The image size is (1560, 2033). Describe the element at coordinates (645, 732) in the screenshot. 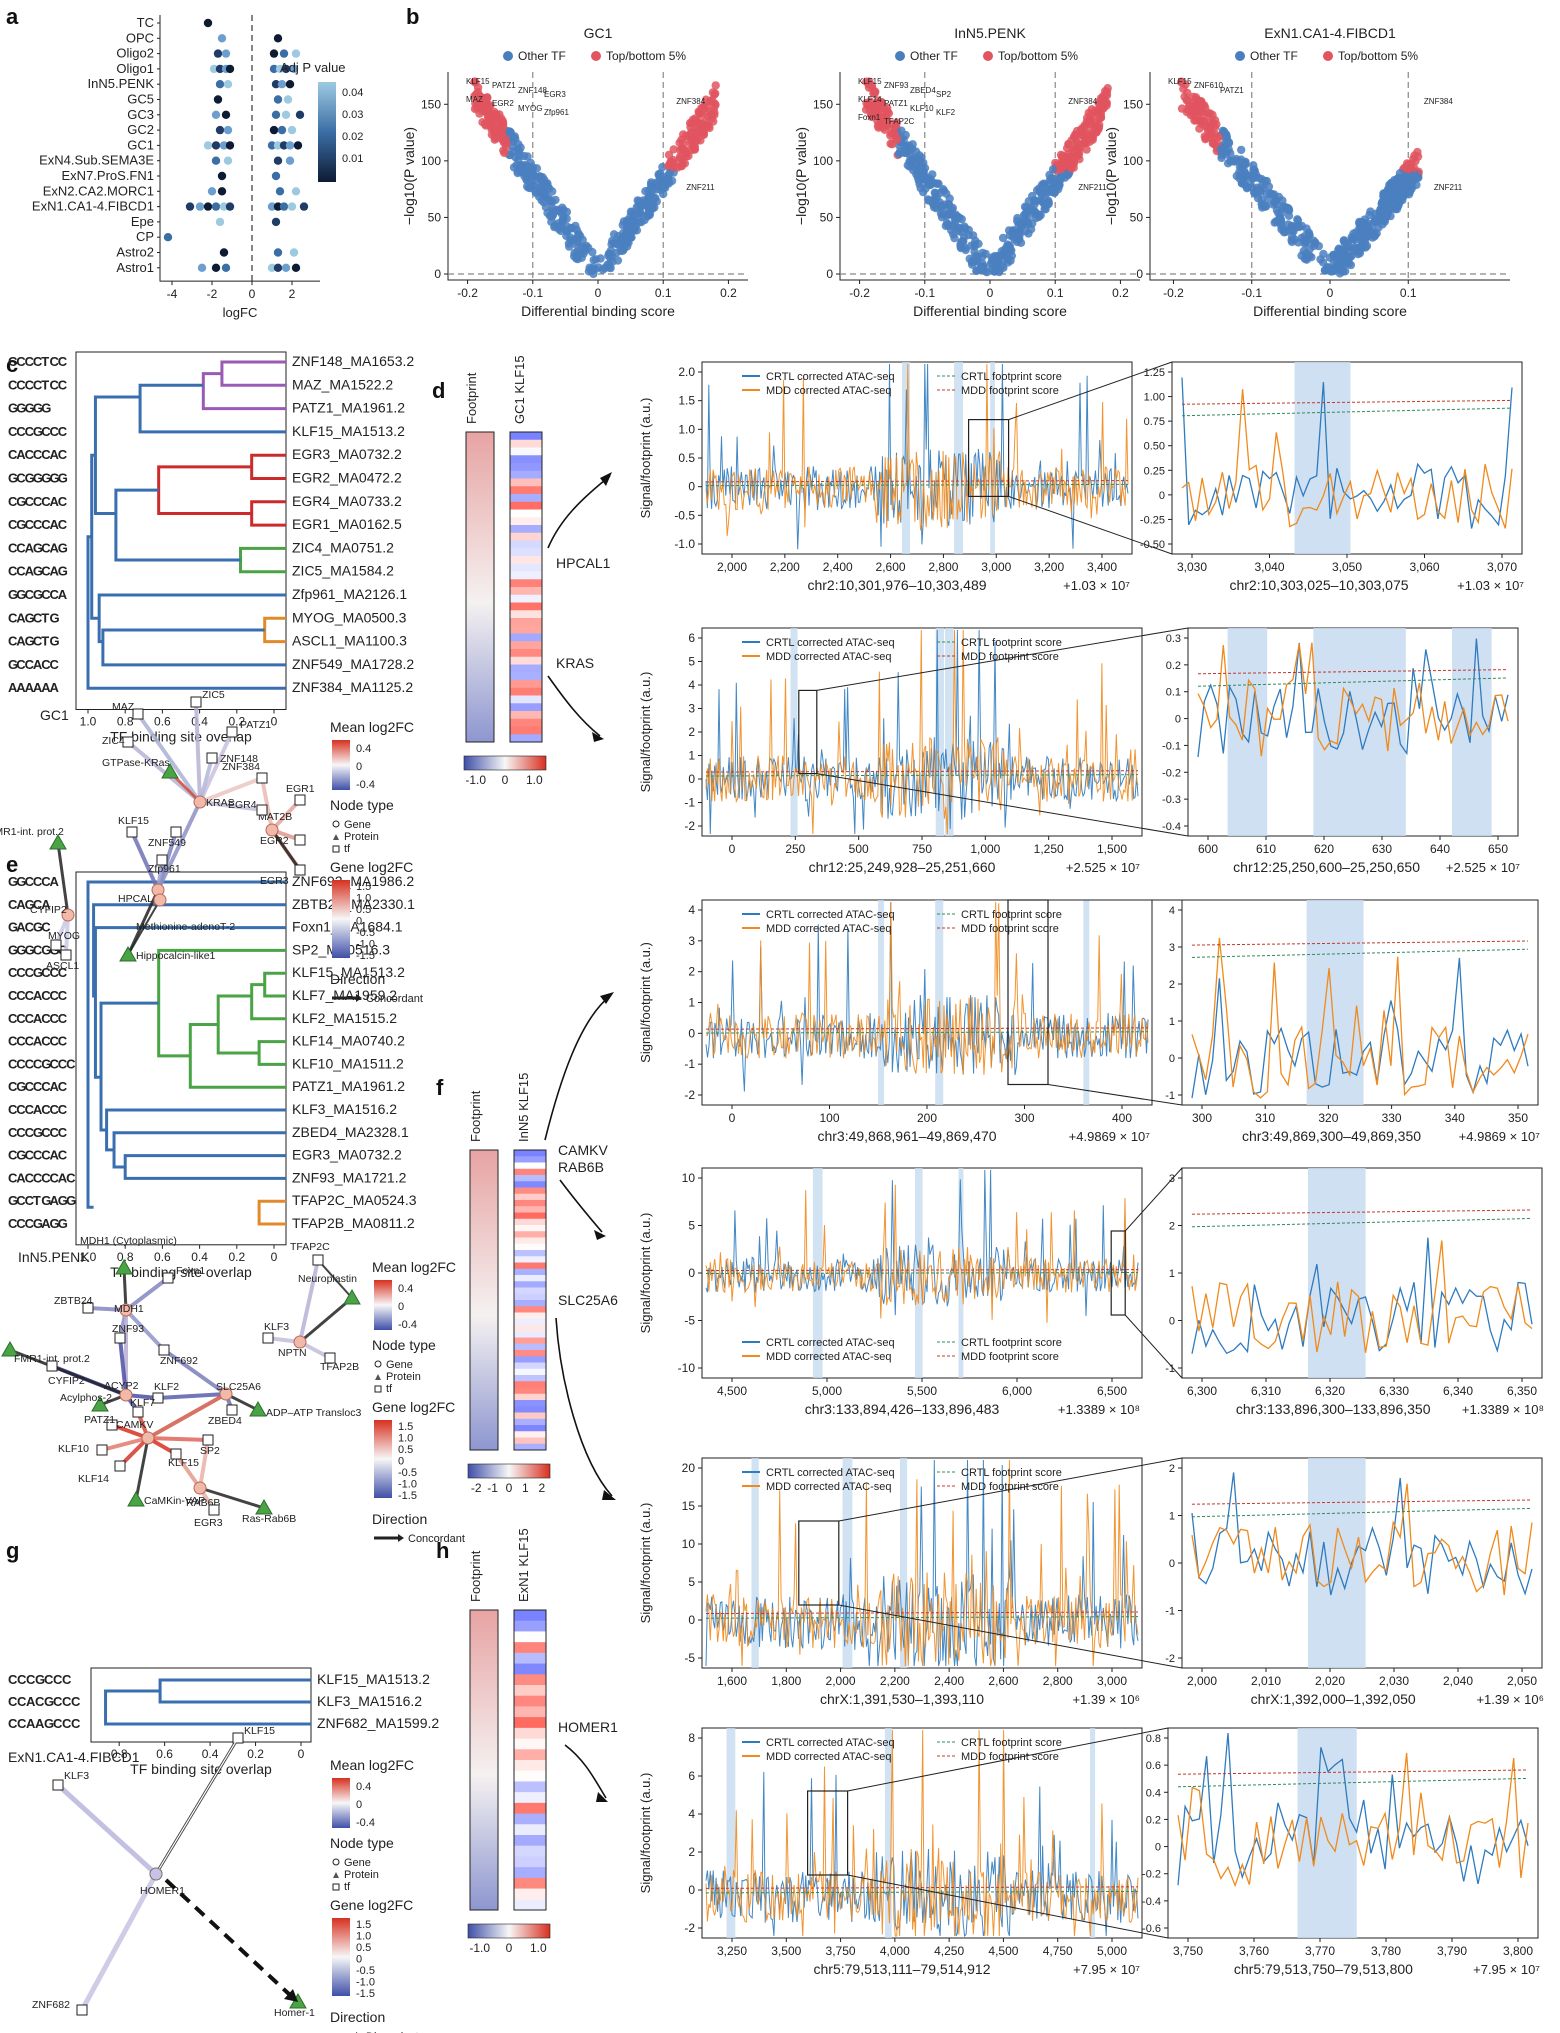

I see `track-ylabel: Signal/footprint (a.u.)` at that location.